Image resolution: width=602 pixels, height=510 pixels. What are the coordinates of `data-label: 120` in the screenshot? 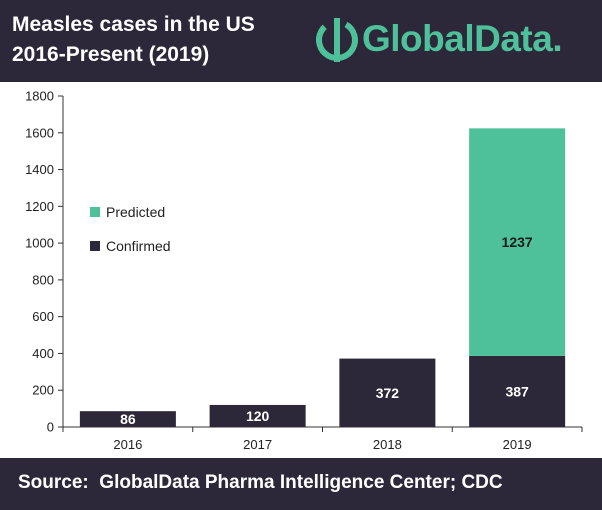 It's located at (258, 416).